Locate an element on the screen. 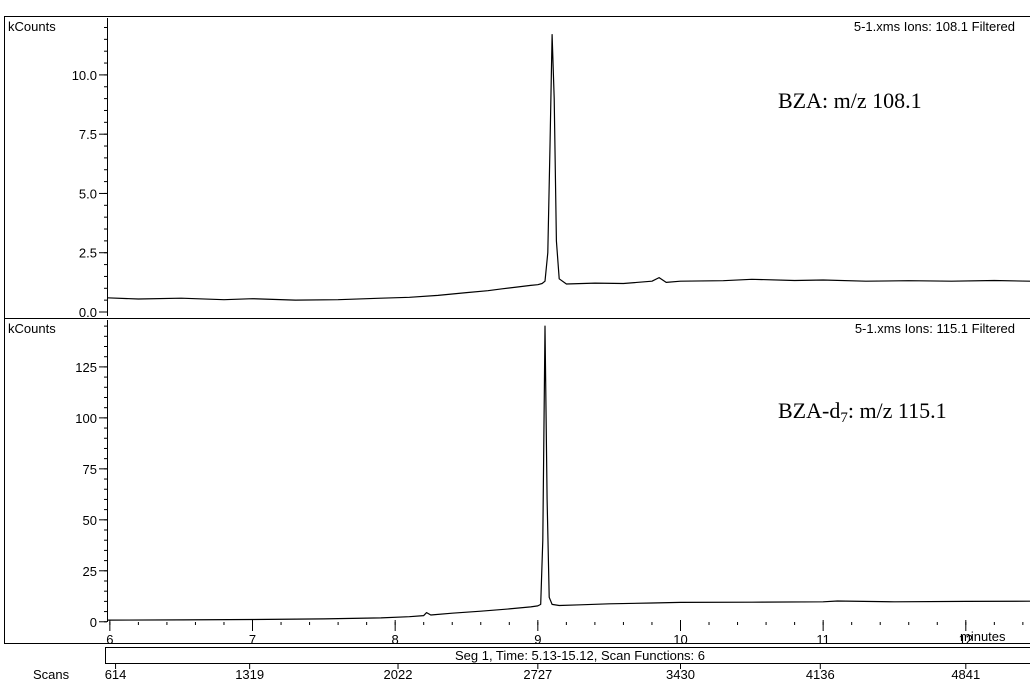  bottom-units-label: kCounts is located at coordinates (32, 328).